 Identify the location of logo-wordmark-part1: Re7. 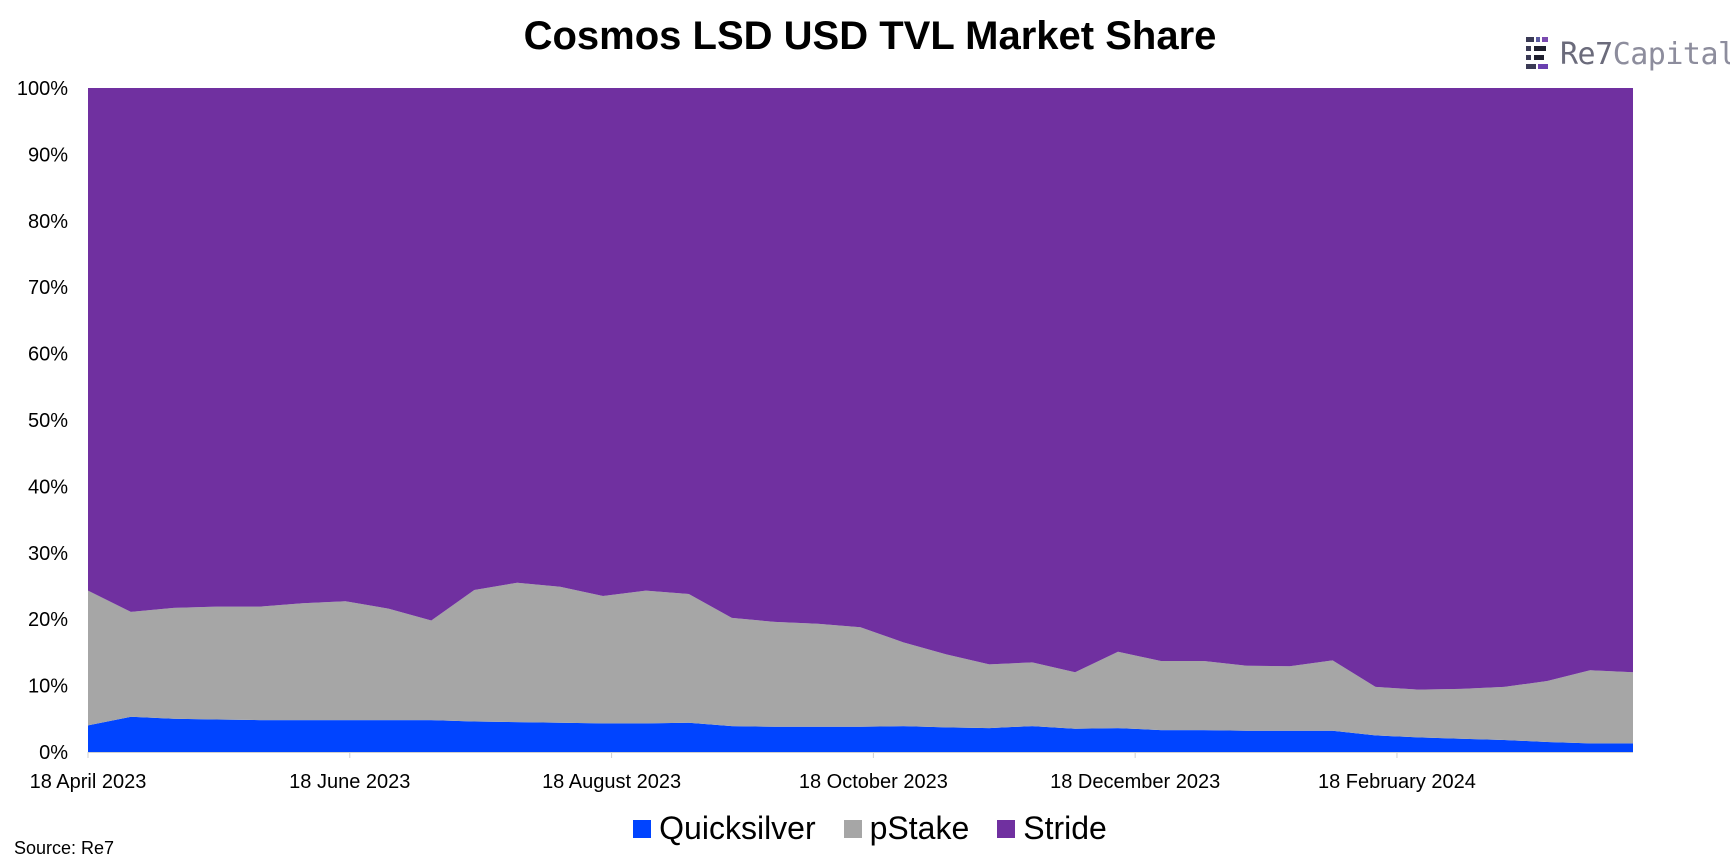
(1586, 54).